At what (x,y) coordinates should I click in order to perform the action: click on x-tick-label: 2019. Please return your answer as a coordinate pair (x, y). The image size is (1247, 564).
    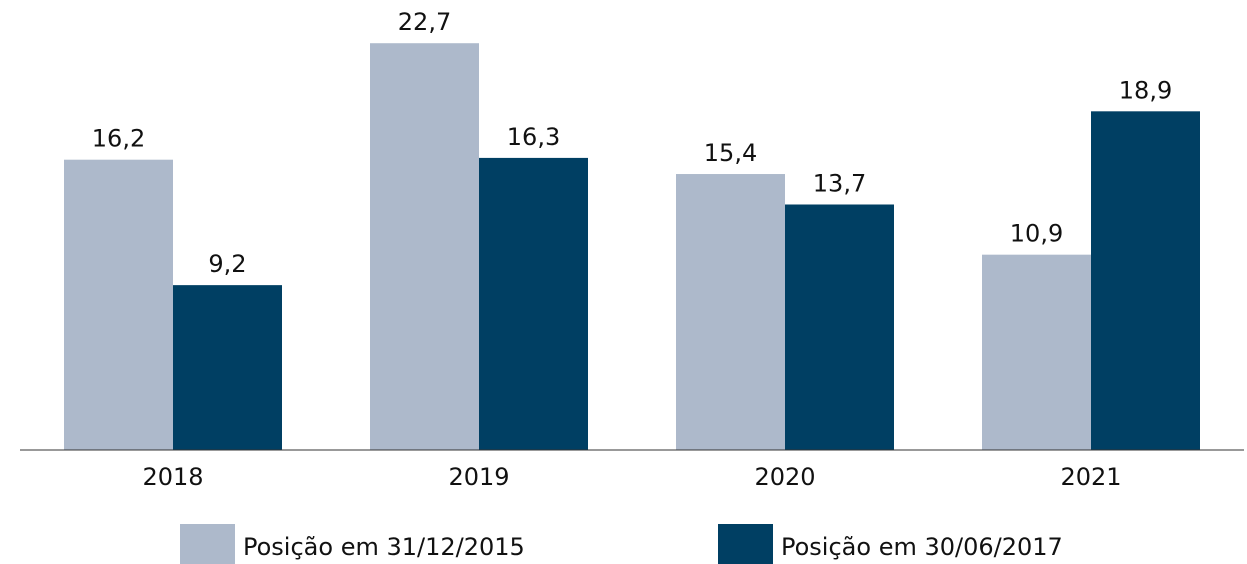
    Looking at the image, I should click on (478, 477).